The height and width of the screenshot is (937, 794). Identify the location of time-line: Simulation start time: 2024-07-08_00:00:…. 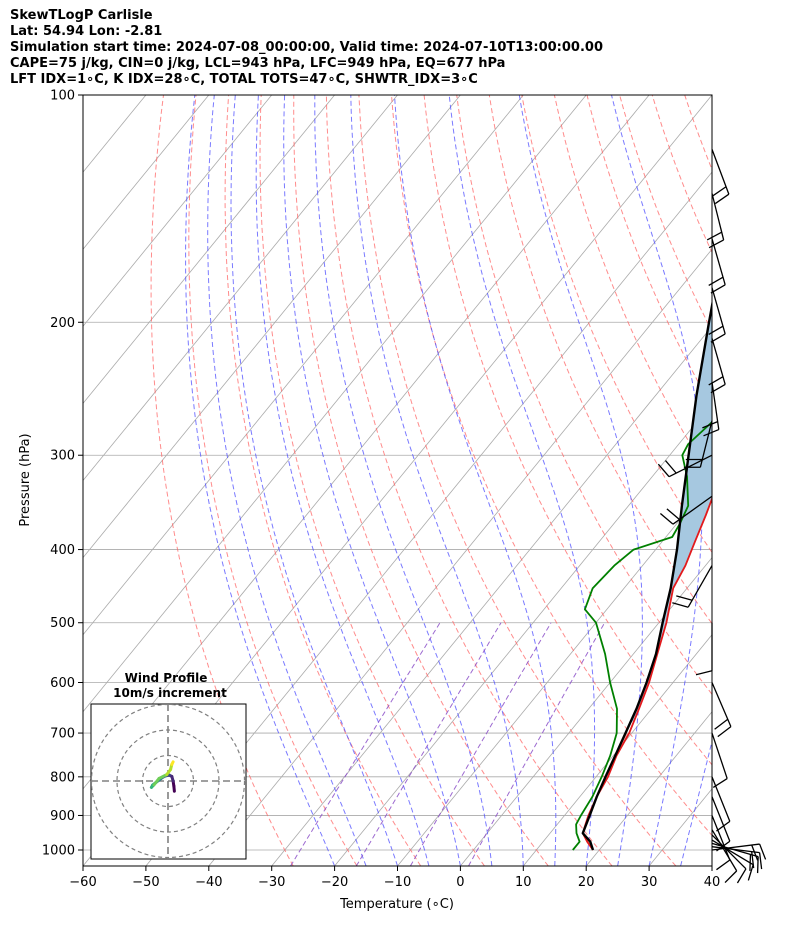
(306, 47).